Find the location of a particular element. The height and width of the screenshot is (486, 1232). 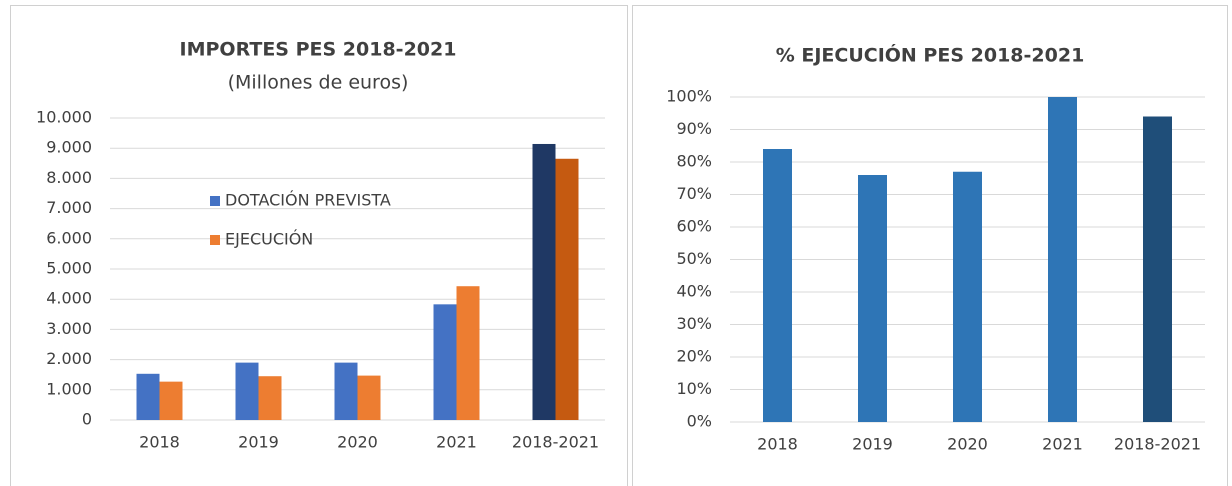

chart-title: % EJECUCIÓN PES 2018-2021 is located at coordinates (930, 55).